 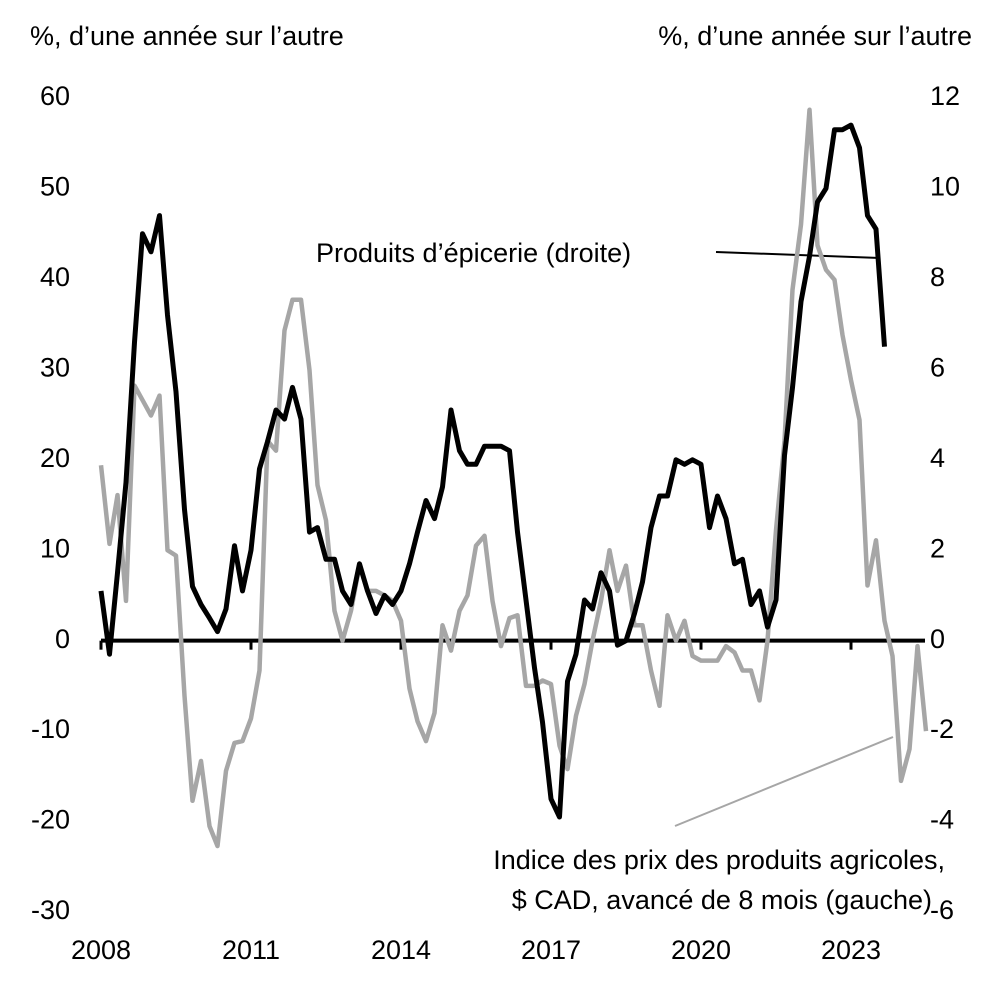 I want to click on y-axis-title: %, d’une année sur l’autre, so click(x=187, y=36).